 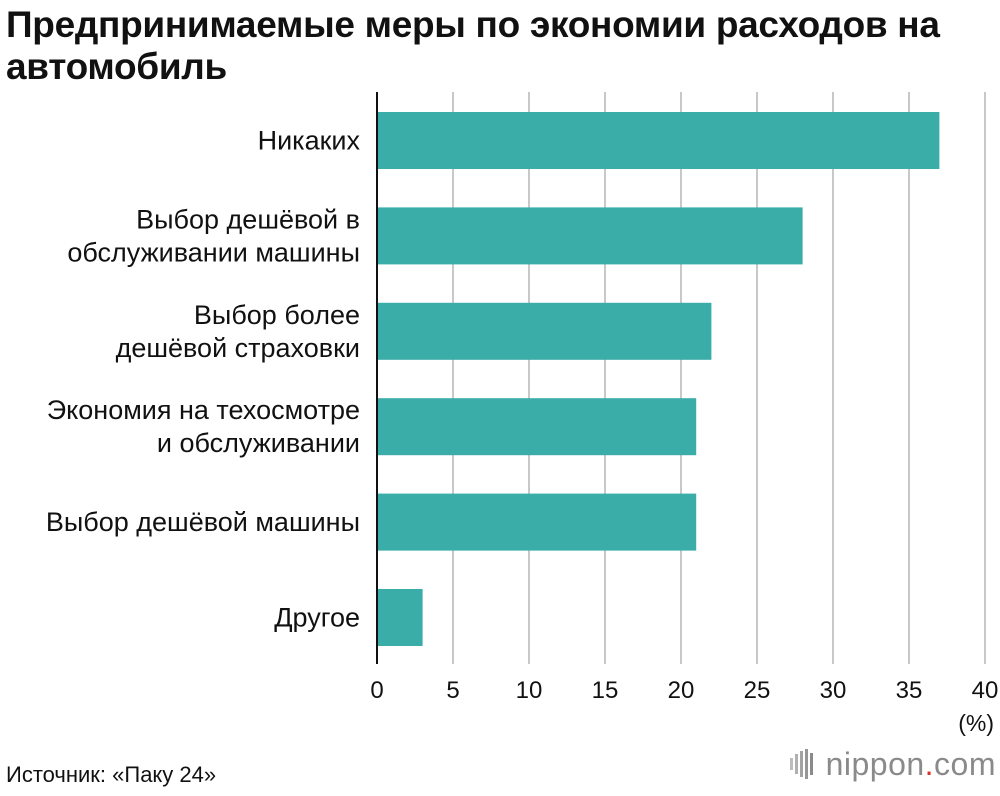 What do you see at coordinates (801, 764) in the screenshot?
I see `nippon-logo-mark-icon` at bounding box center [801, 764].